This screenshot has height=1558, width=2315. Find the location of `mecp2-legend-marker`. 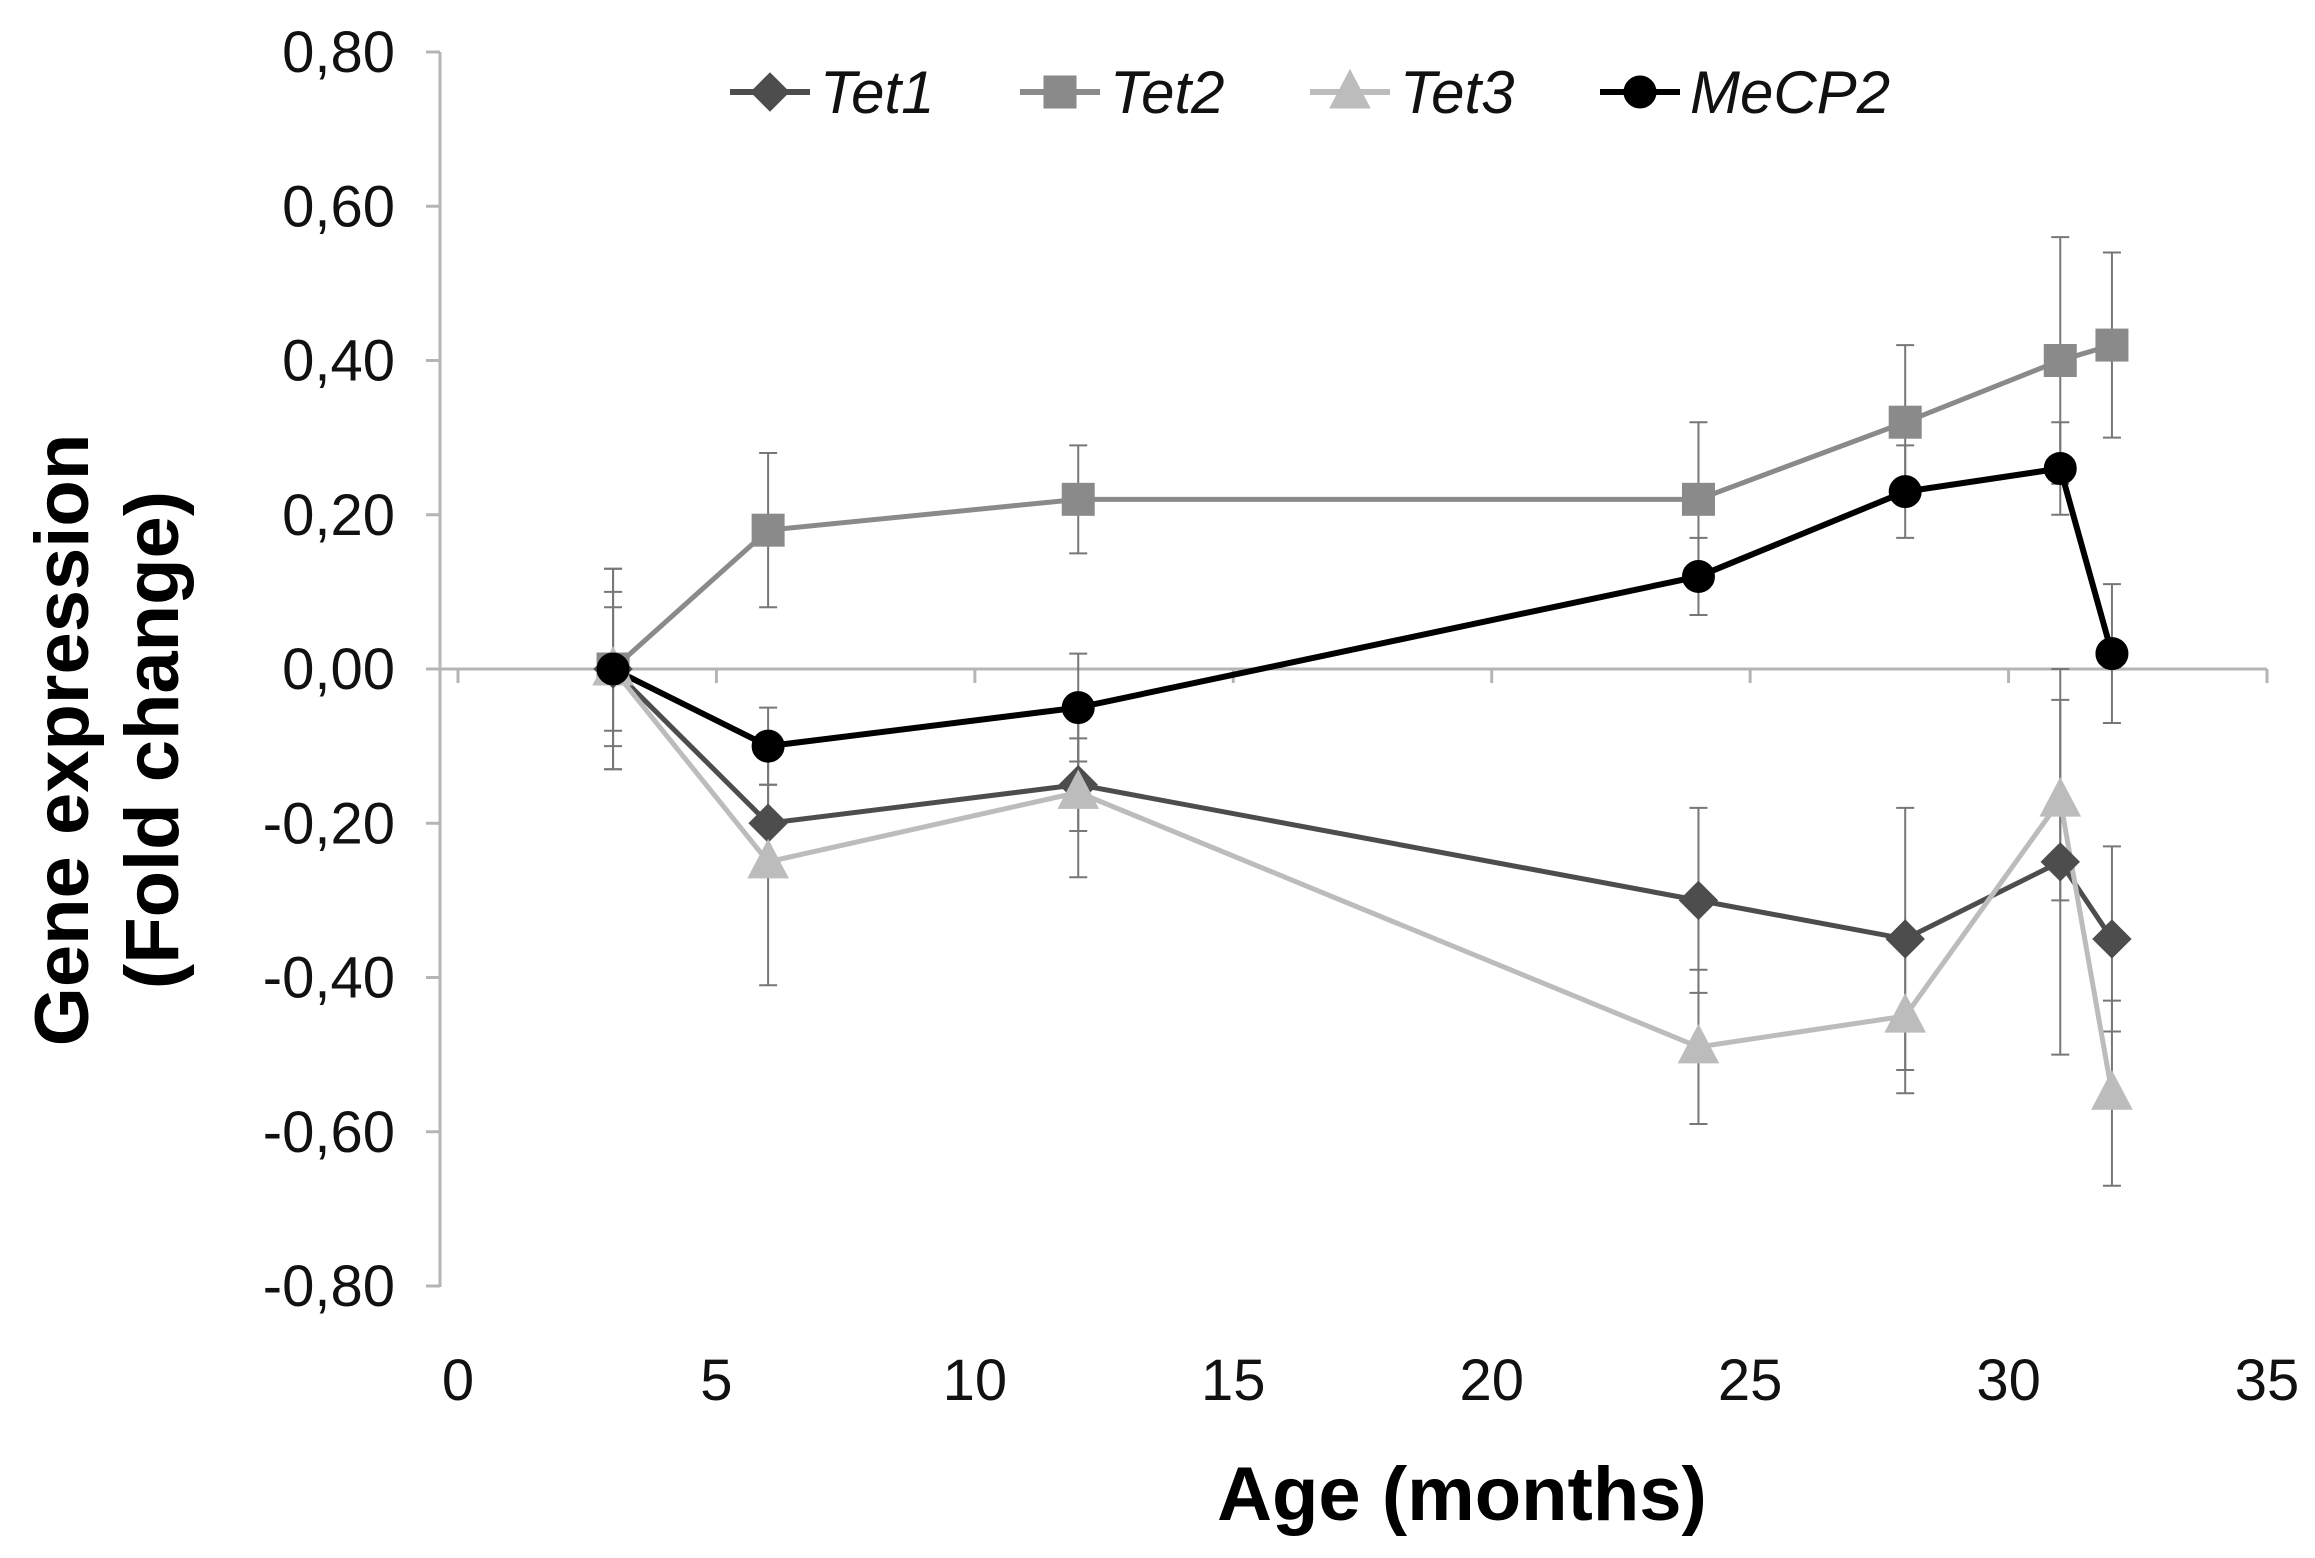

mecp2-legend-marker is located at coordinates (1640, 92).